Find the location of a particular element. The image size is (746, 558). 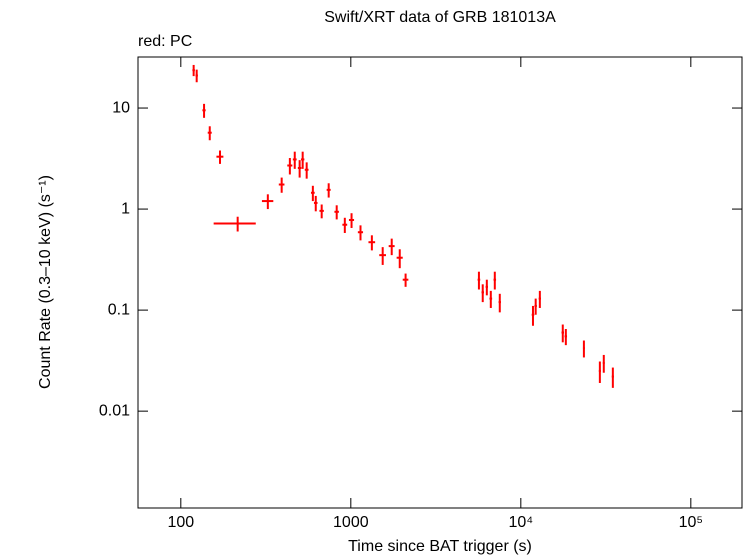

x-tick-label: 10⁴ is located at coordinates (520, 522).